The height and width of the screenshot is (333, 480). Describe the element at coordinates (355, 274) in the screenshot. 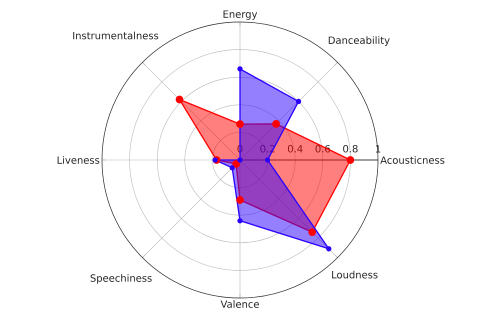

I see `spoke-label: Loudness` at that location.